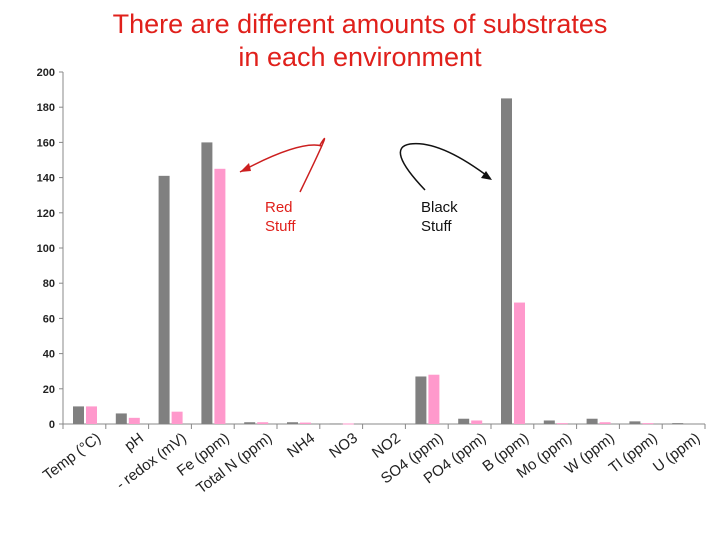 This screenshot has width=720, height=540. I want to click on black-annotation-arrow, so click(445, 166).